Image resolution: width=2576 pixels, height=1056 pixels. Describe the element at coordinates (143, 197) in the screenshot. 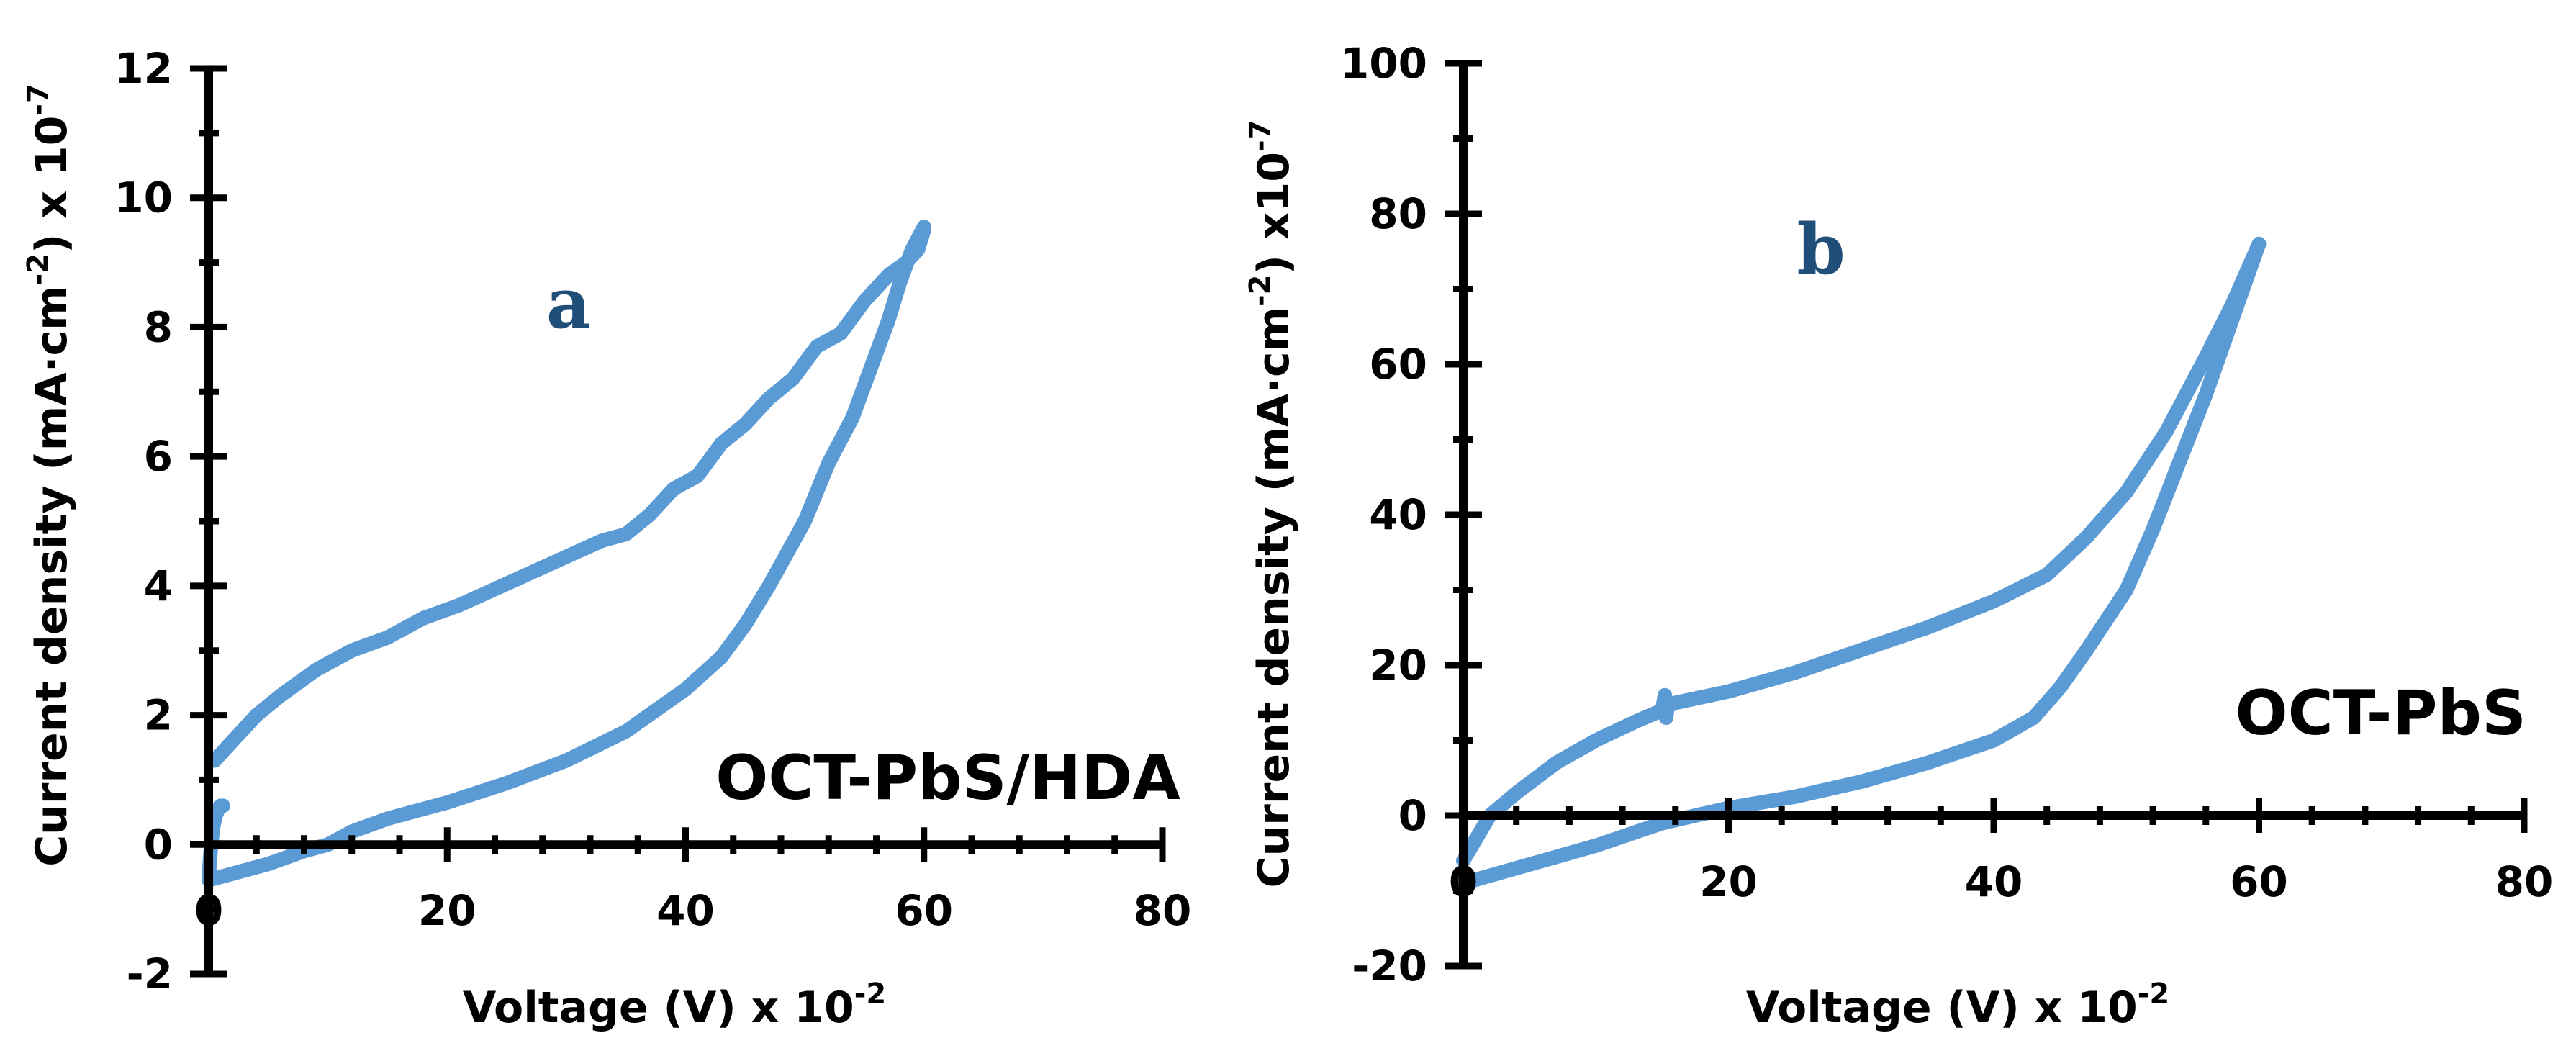

I see `y-tick-label: 10` at that location.